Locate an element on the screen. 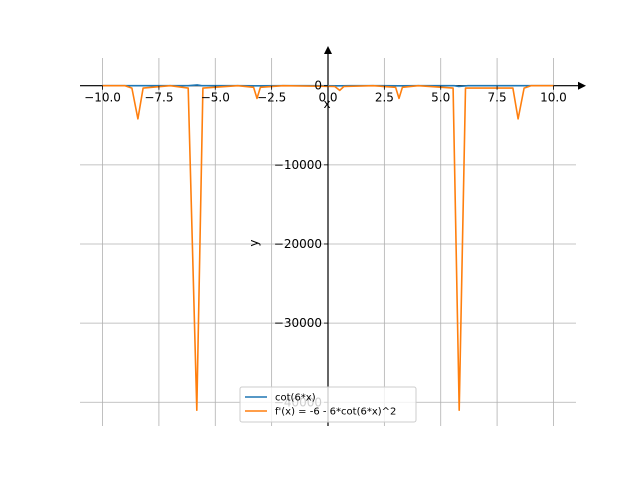 The image size is (640, 480). x-tick-label: 10.0 is located at coordinates (553, 98).